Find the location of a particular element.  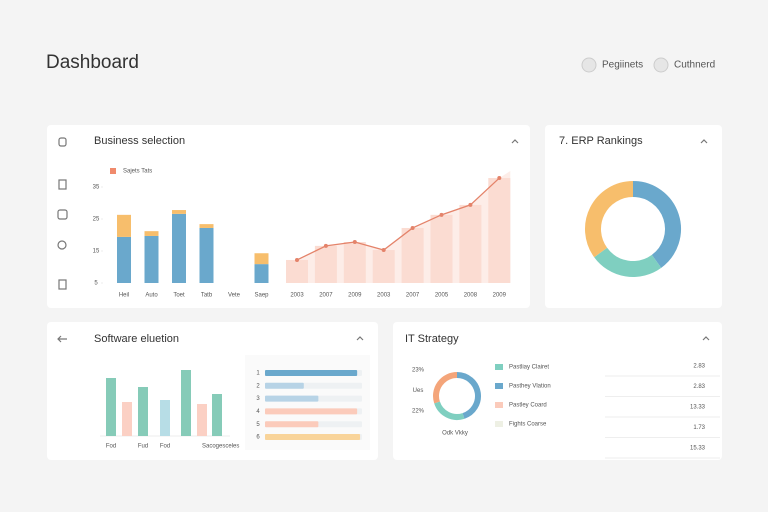

x-tick-label: Tatb is located at coordinates (207, 296).